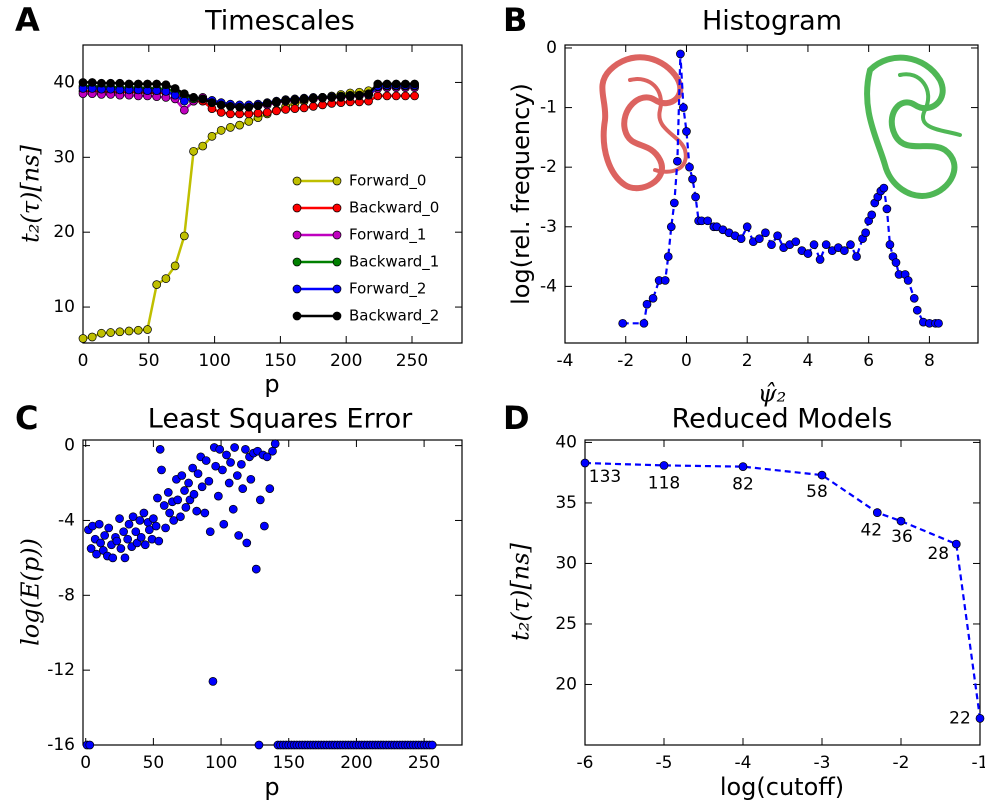 This screenshot has width=985, height=811. Describe the element at coordinates (85, 763) in the screenshot. I see `x-tick-label: 0` at that location.